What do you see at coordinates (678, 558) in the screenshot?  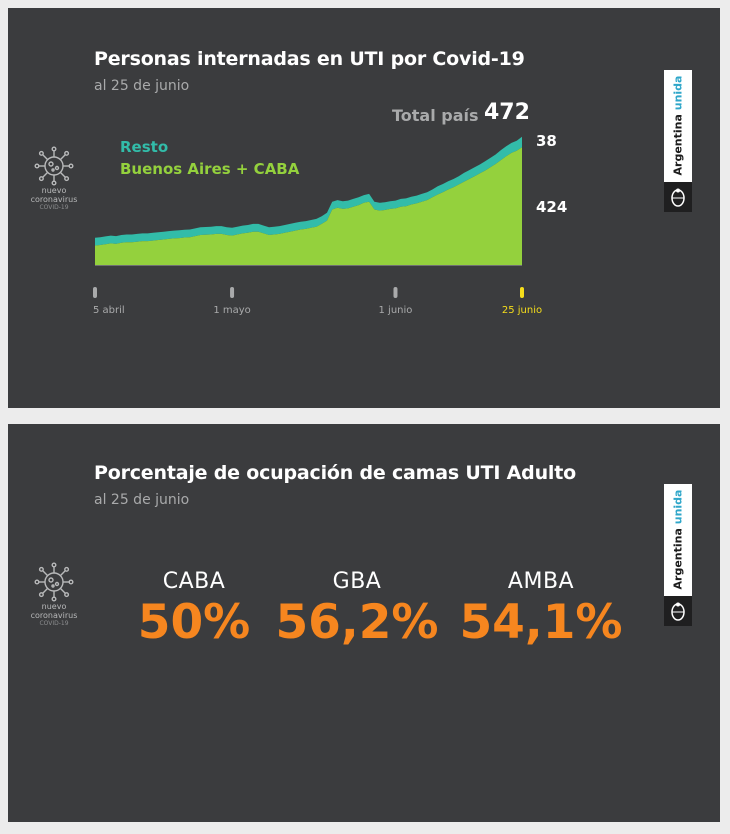 I see `brand-word-argentina: Argentina` at bounding box center [678, 558].